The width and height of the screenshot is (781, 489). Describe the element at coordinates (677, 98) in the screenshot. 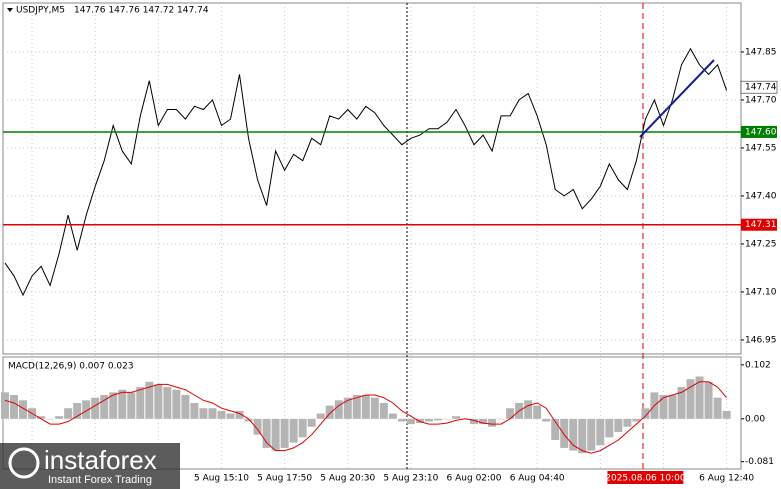

I see `trend-line` at that location.